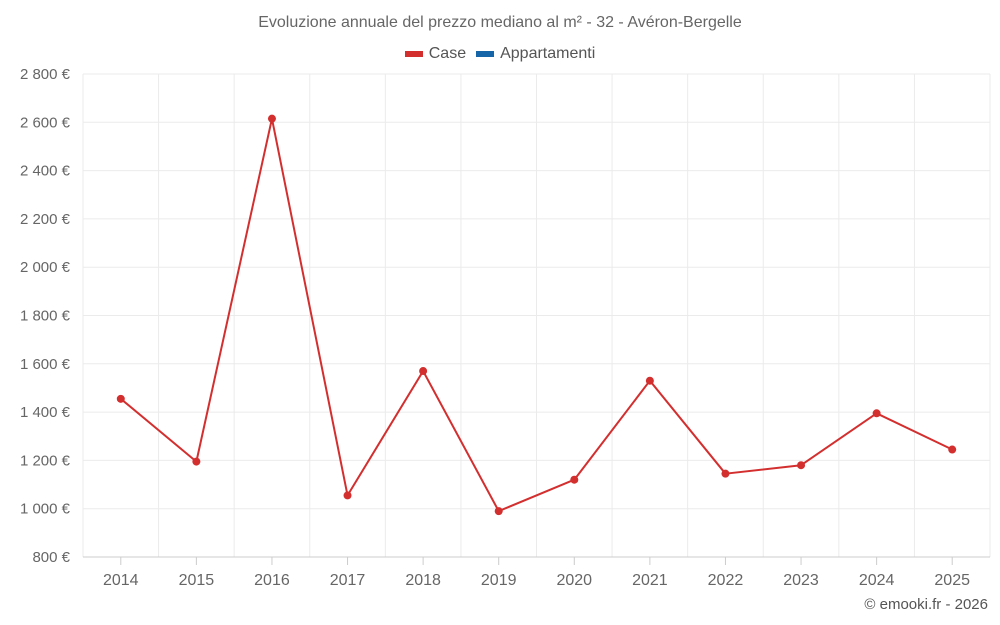 The width and height of the screenshot is (1000, 625). Describe the element at coordinates (45, 316) in the screenshot. I see `y-tick-label: 1 800 €` at that location.